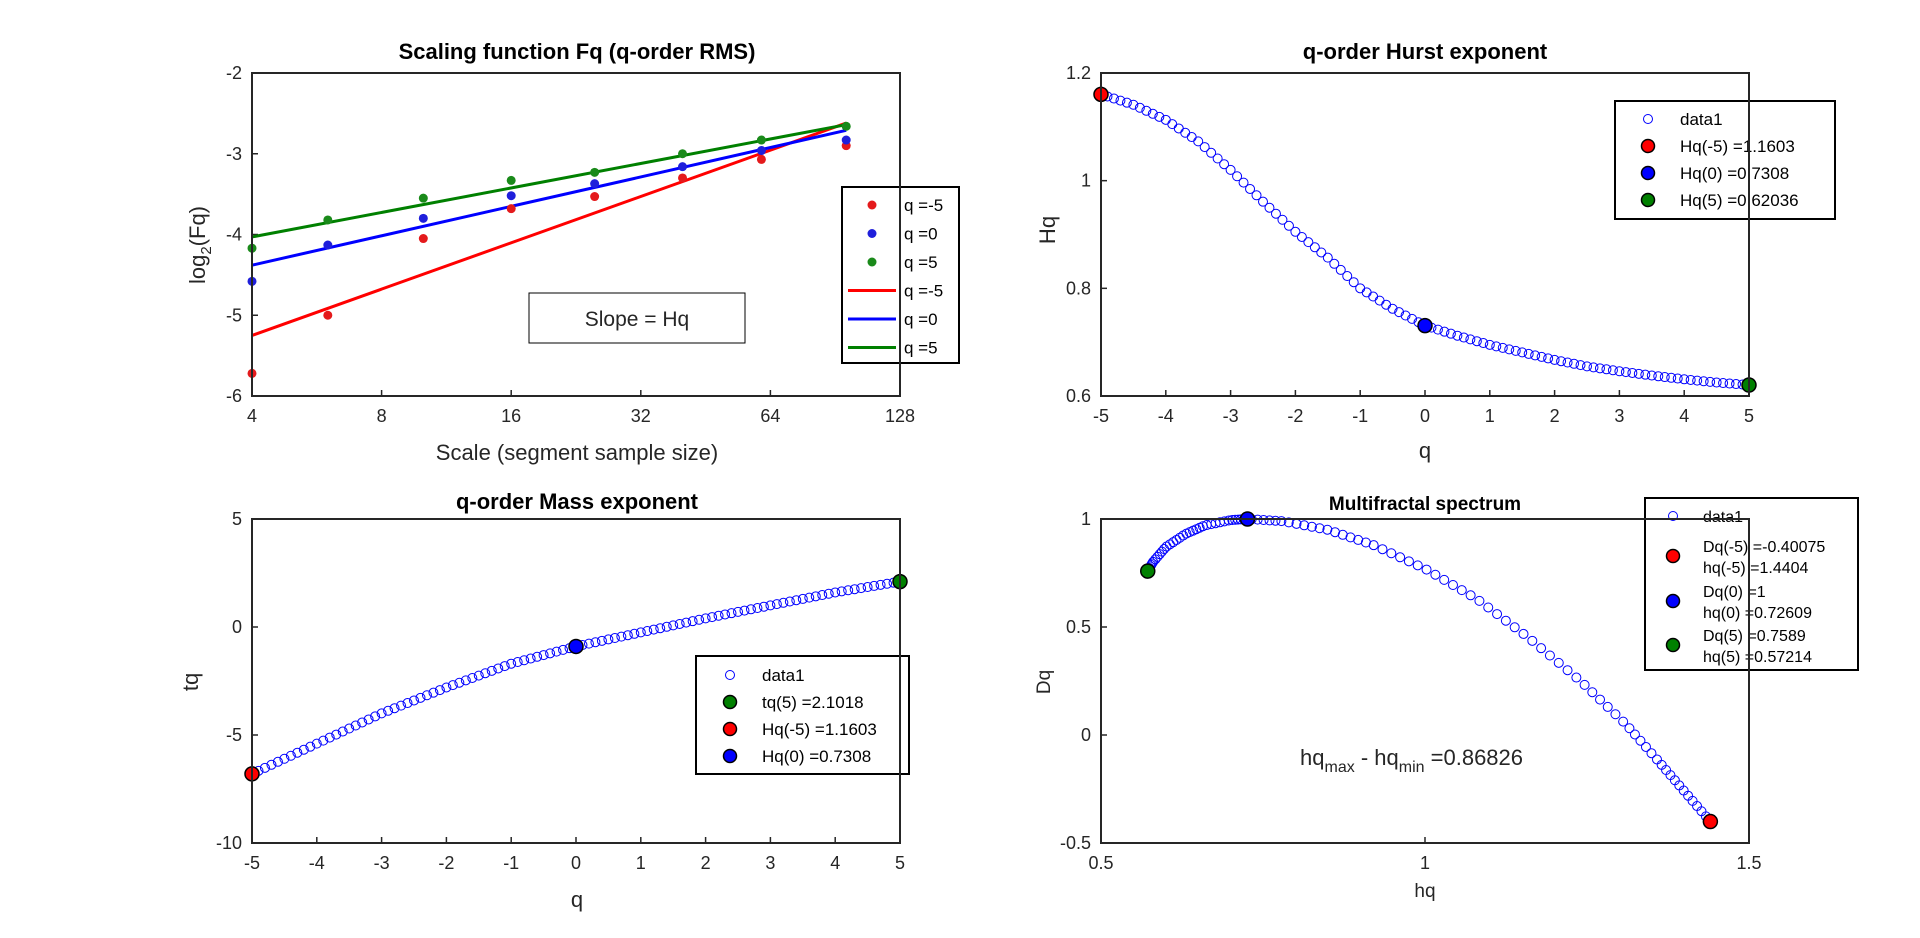 The width and height of the screenshot is (1920, 938). Describe the element at coordinates (317, 863) in the screenshot. I see `mass-xtick-label: -4` at that location.